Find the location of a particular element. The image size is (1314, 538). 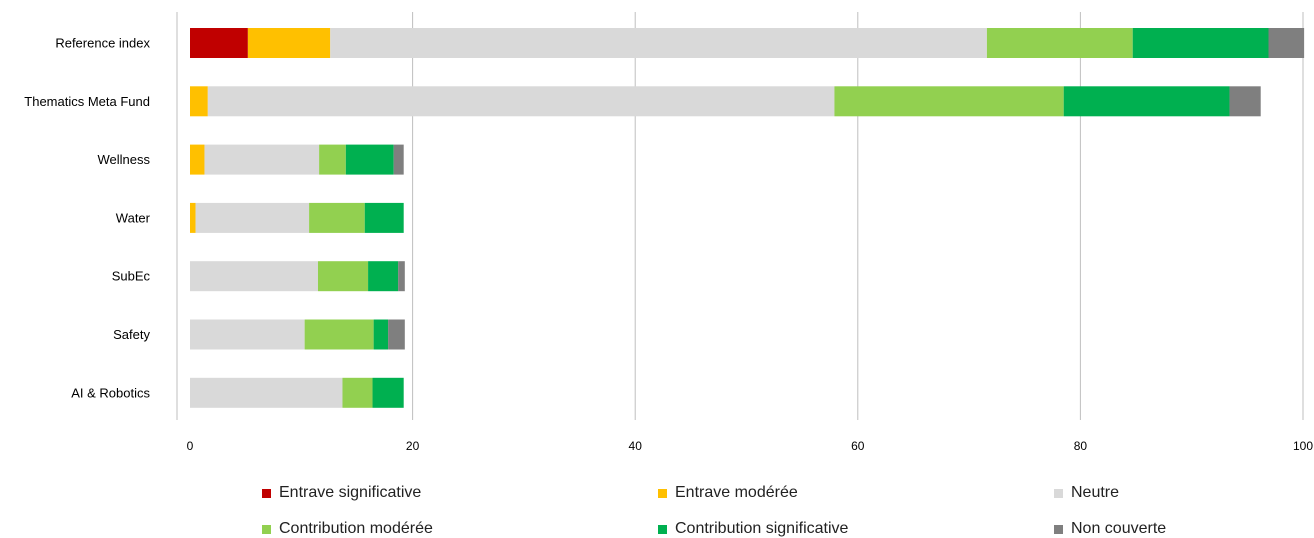

category-label: Wellness is located at coordinates (123, 159).